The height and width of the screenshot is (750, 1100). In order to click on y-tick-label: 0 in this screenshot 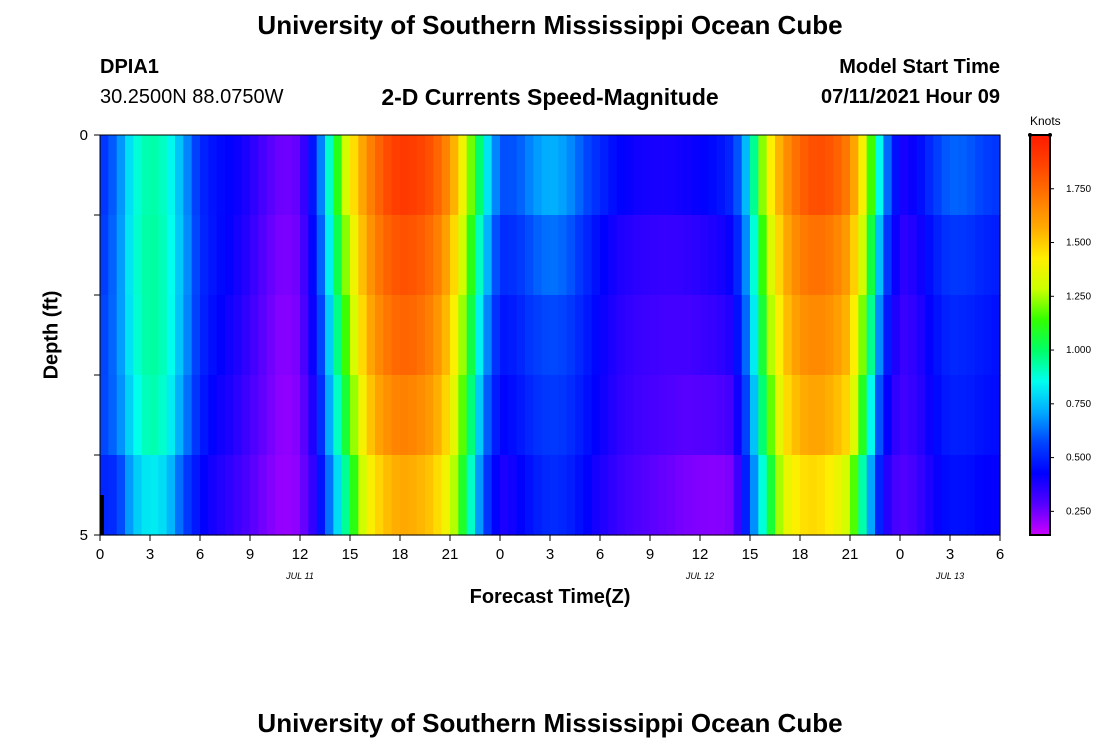, I will do `click(84, 135)`.